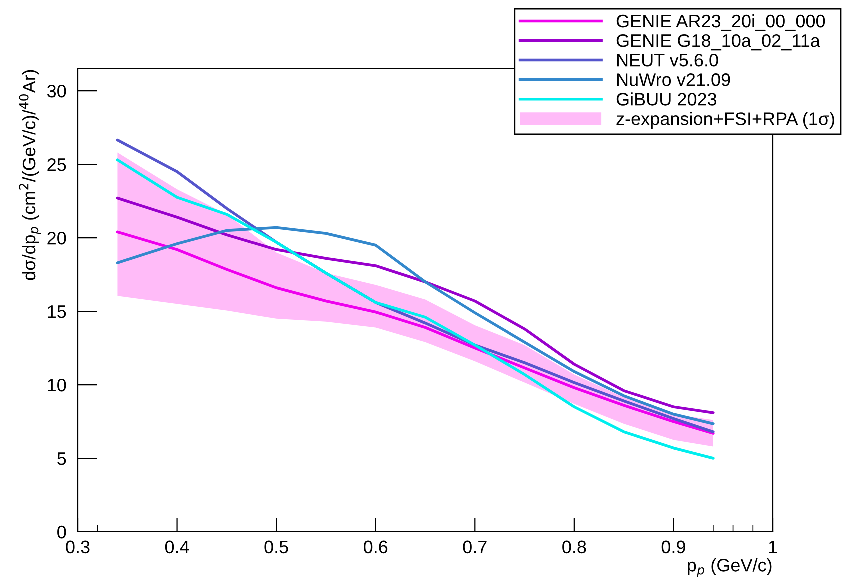 The image size is (850, 582). I want to click on y-tick-label: 0, so click(62, 532).